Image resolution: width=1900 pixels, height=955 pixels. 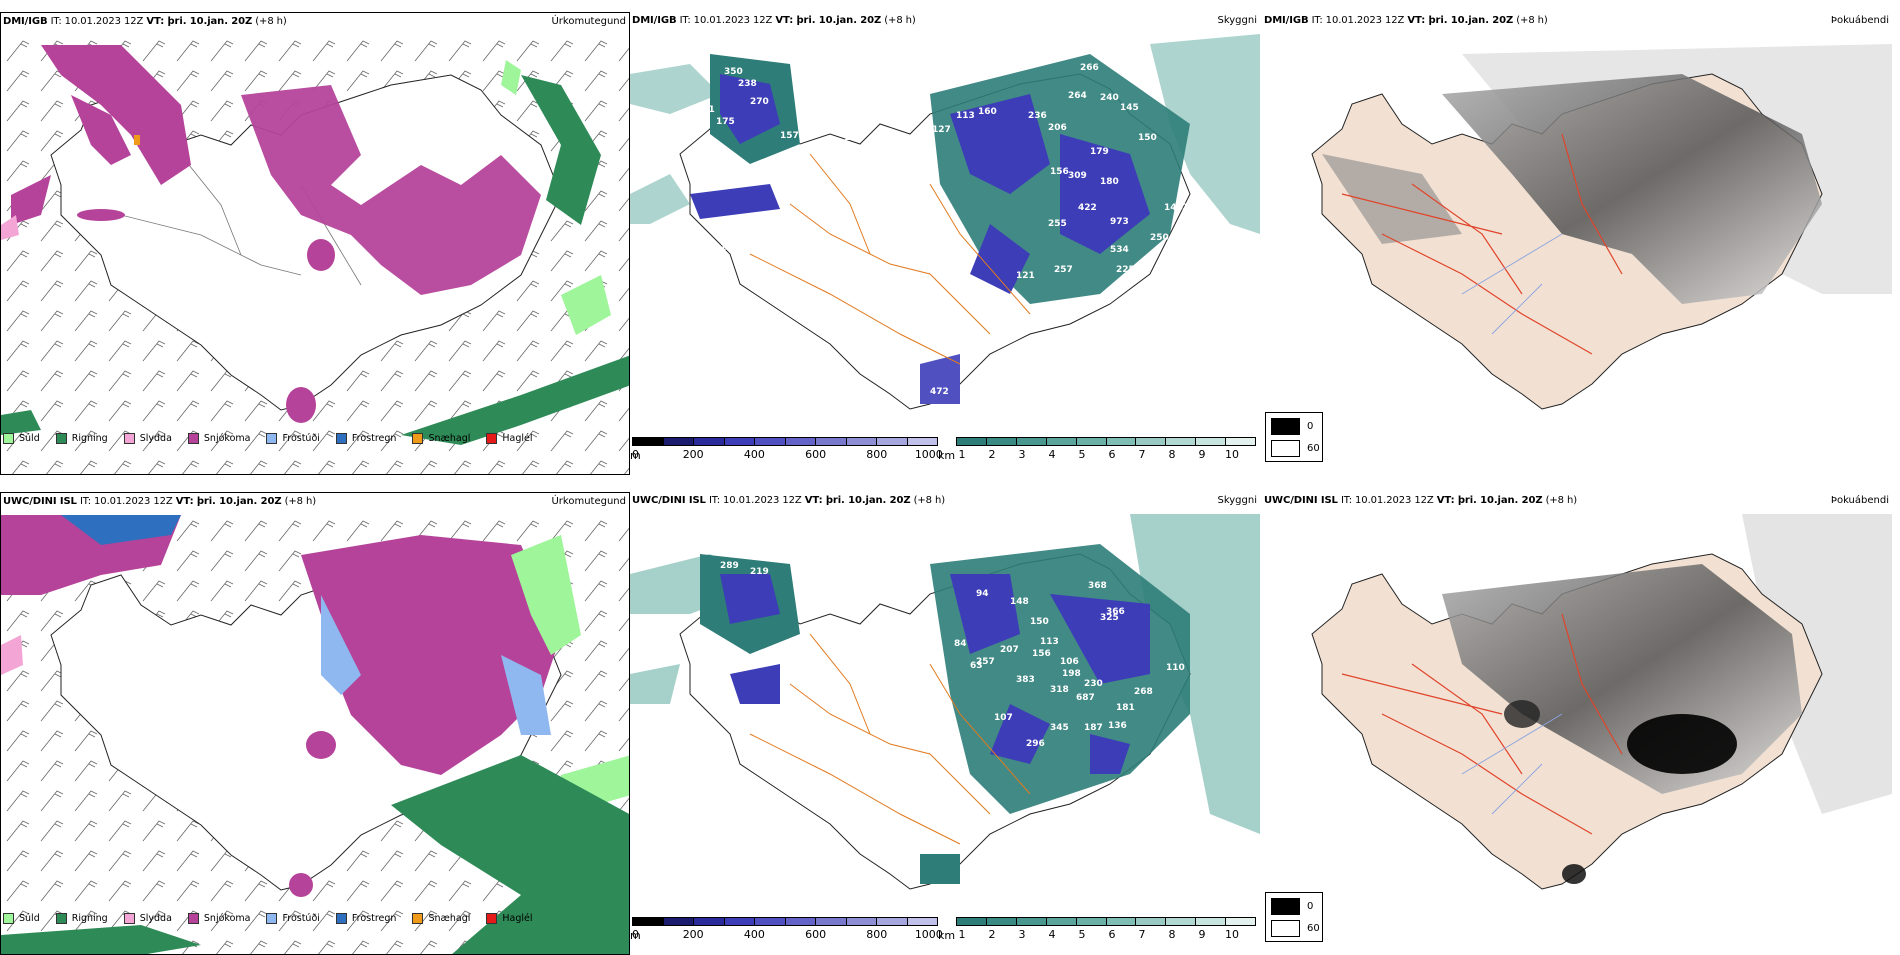 What do you see at coordinates (985, 662) in the screenshot?
I see `svg-text: 257` at bounding box center [985, 662].